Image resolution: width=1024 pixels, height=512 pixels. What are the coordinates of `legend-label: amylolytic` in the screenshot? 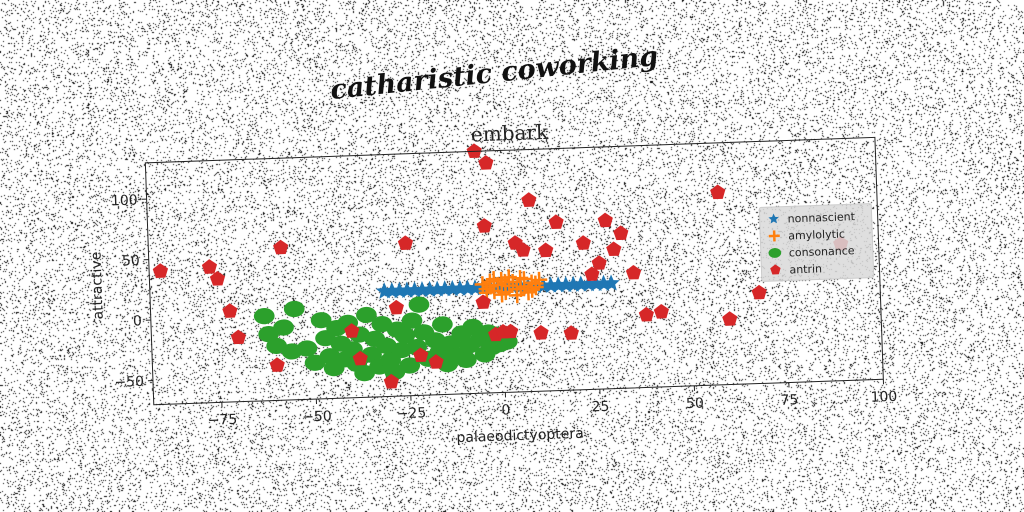 It's located at (816, 234).